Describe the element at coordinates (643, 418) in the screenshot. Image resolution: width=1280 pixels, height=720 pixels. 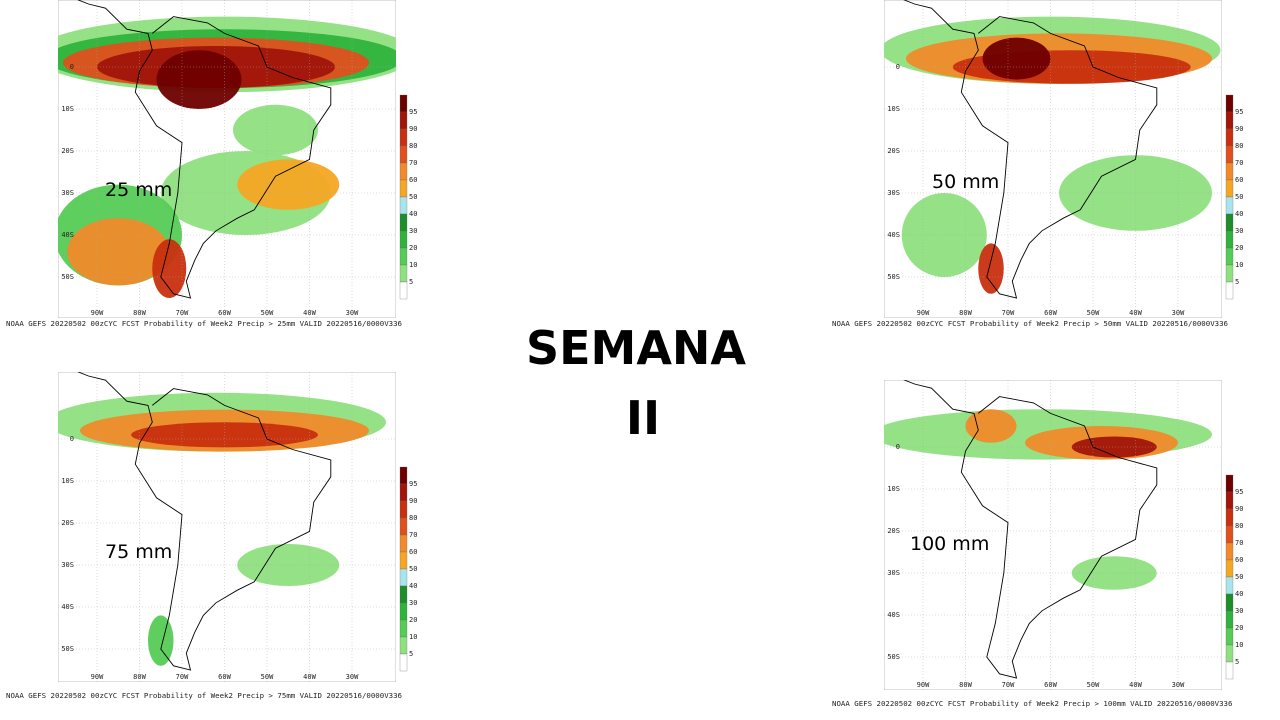
I see `slide-title: II` at that location.